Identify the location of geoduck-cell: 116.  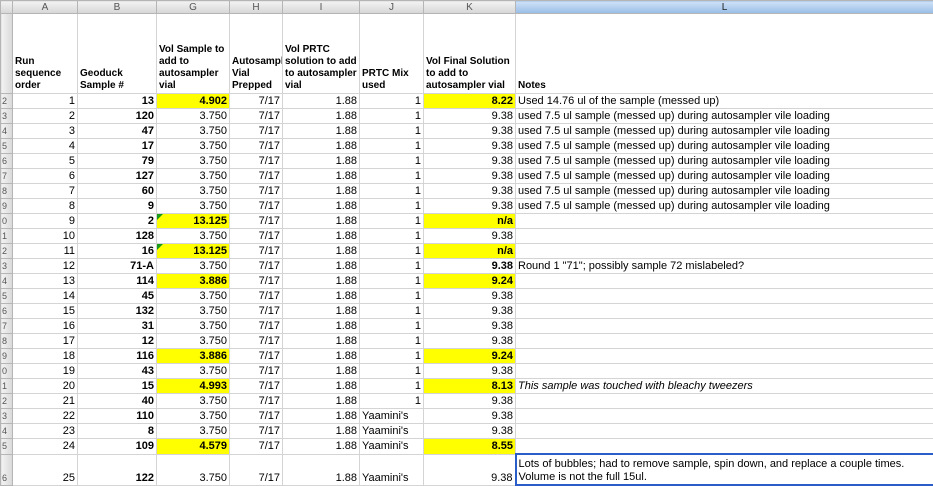
(117, 356).